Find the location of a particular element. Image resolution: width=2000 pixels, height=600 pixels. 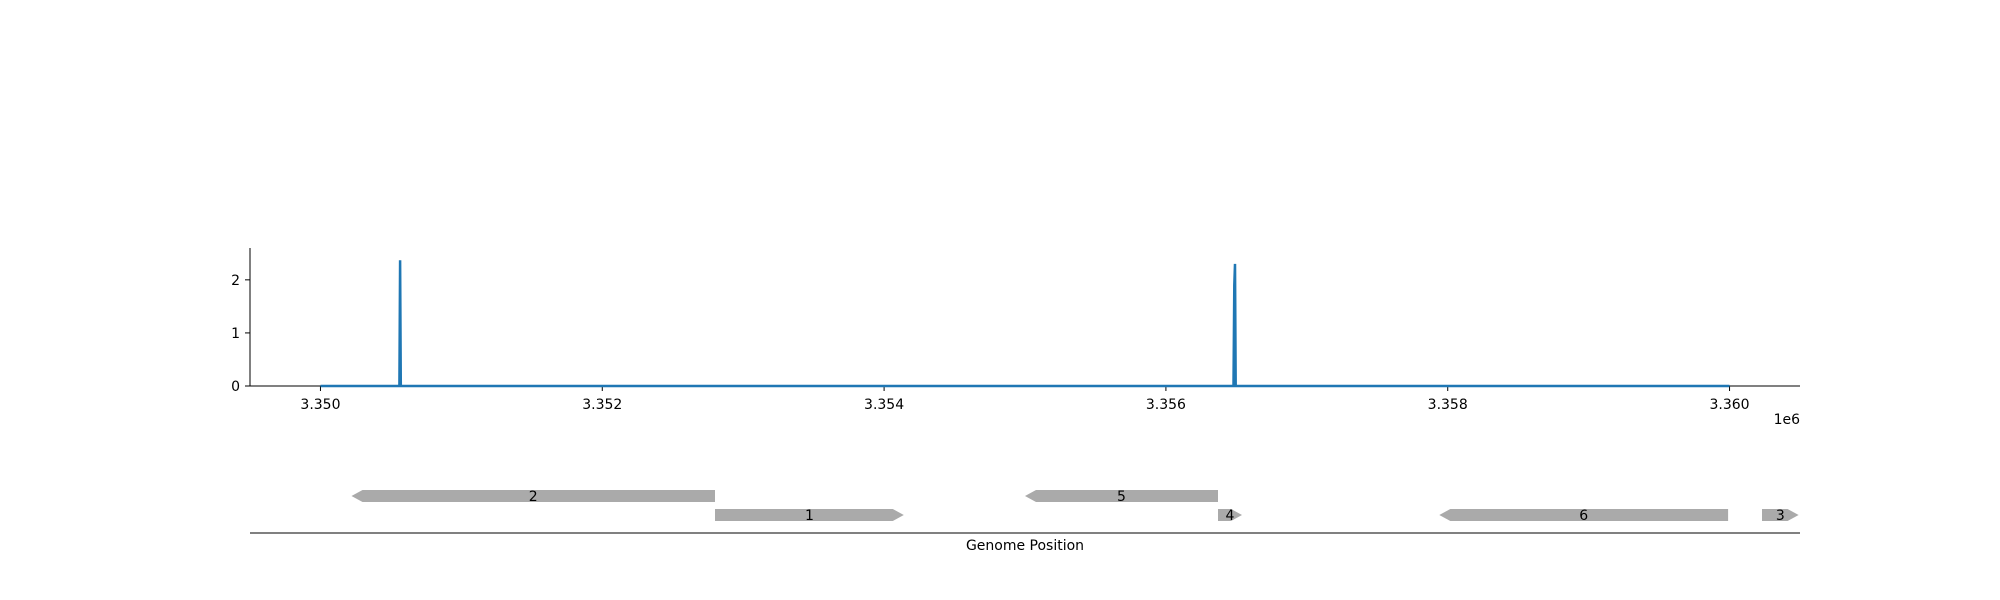

gene-label: 1 is located at coordinates (809, 516).